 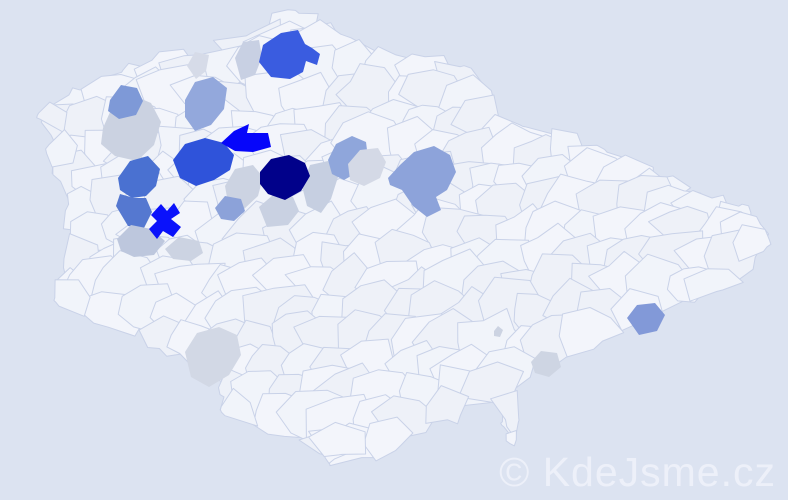 I want to click on district-highlight-far-east-medium, so click(x=646, y=319).